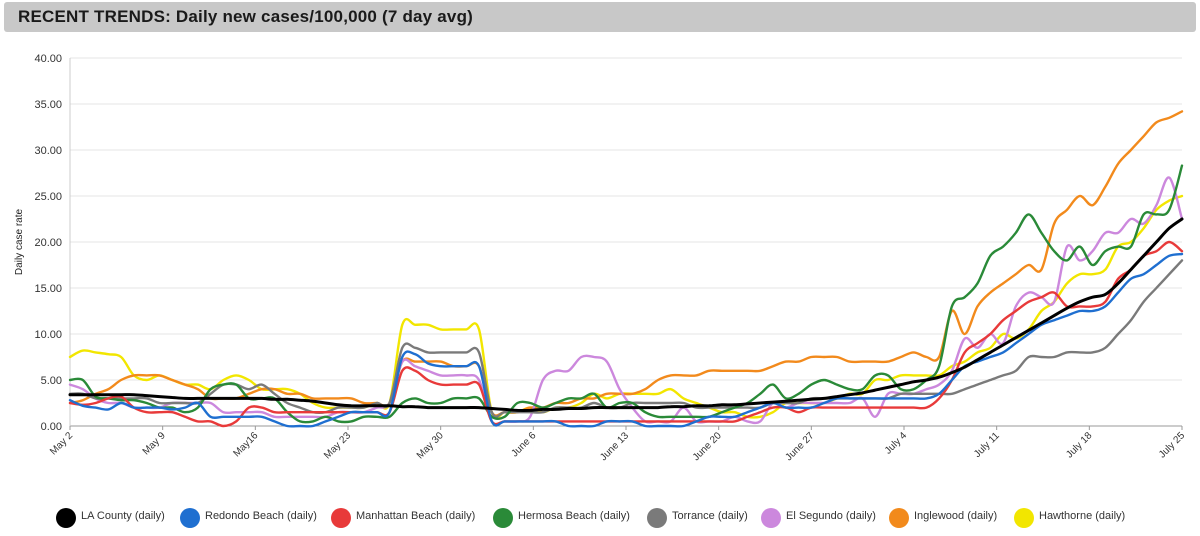  I want to click on x-tick-label: July 25, so click(1172, 445).